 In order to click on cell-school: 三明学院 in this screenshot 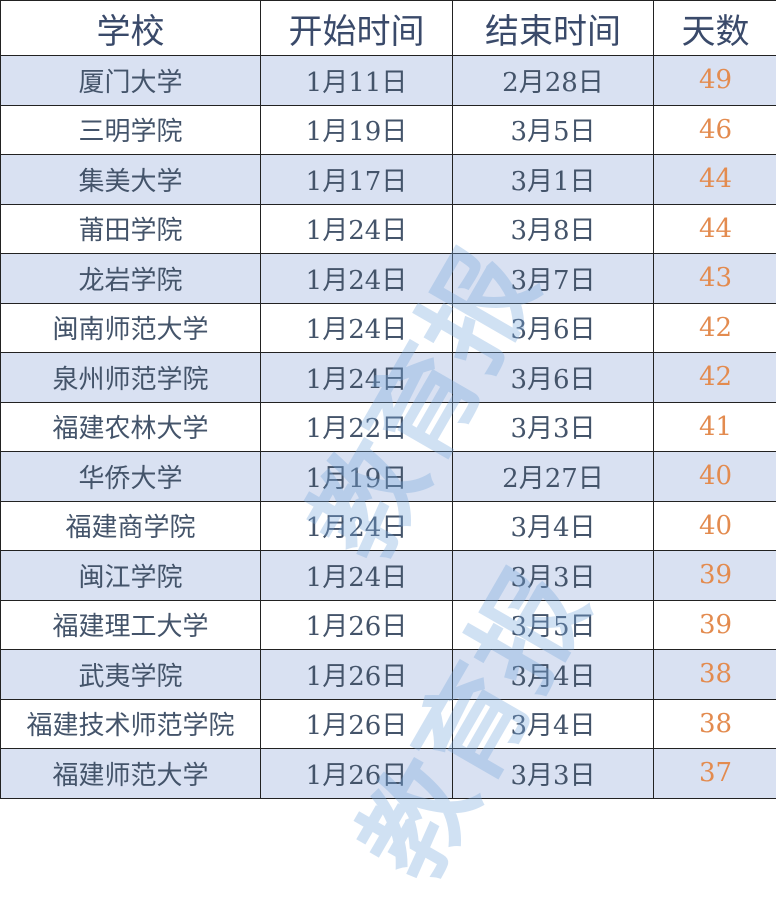, I will do `click(131, 130)`.